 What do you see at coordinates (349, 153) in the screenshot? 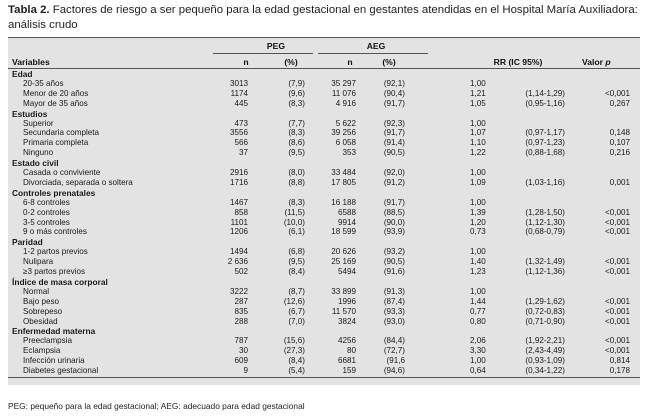
I see `aeg-n: 353` at bounding box center [349, 153].